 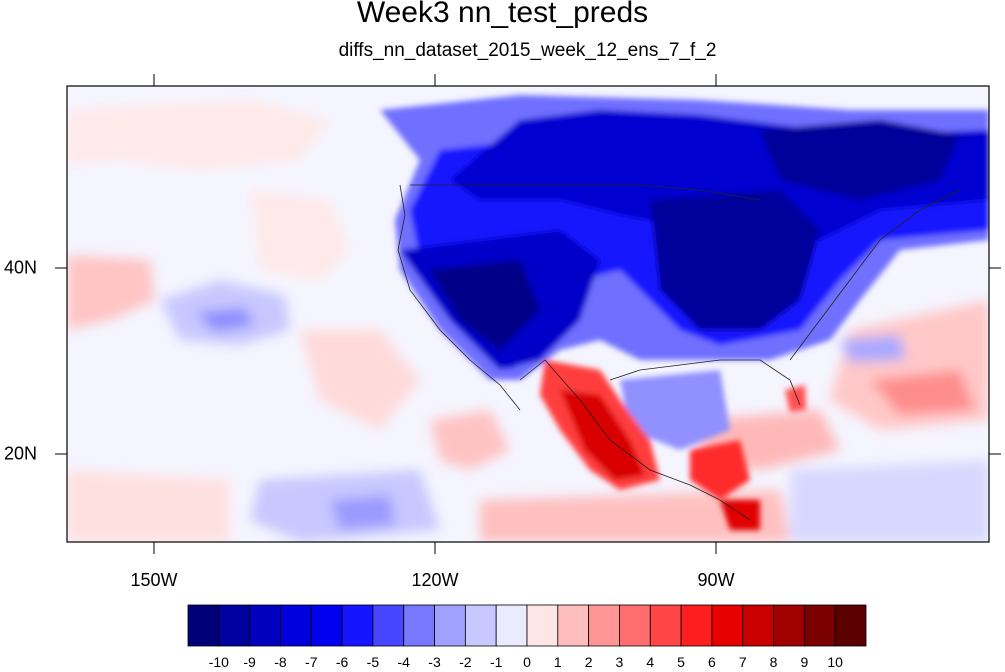 I want to click on lon-label-150w: 150W, so click(x=154, y=580).